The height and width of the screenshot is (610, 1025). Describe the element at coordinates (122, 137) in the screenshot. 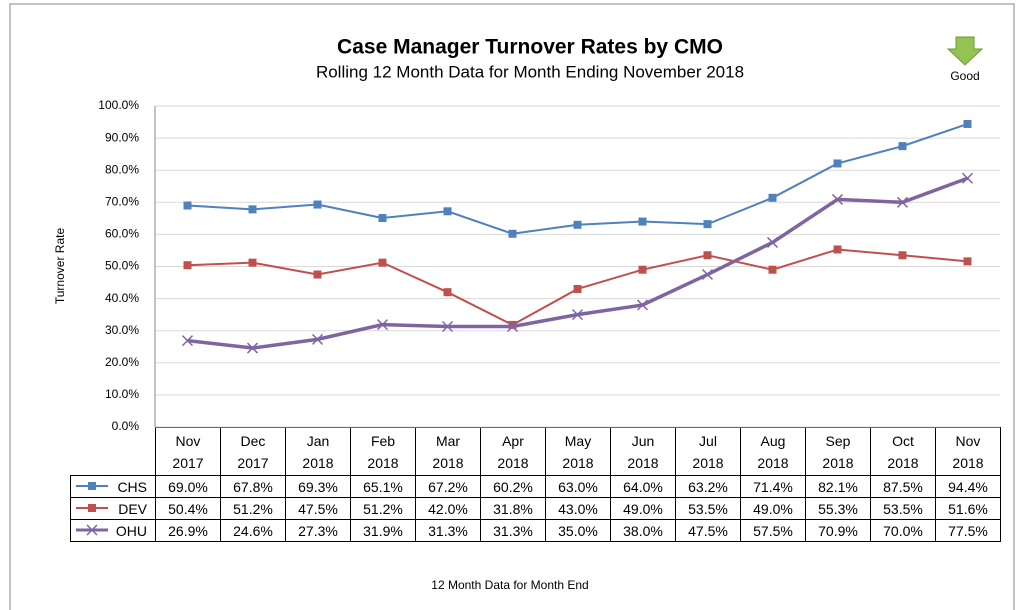

I see `y-tick-label: 90.0%` at that location.